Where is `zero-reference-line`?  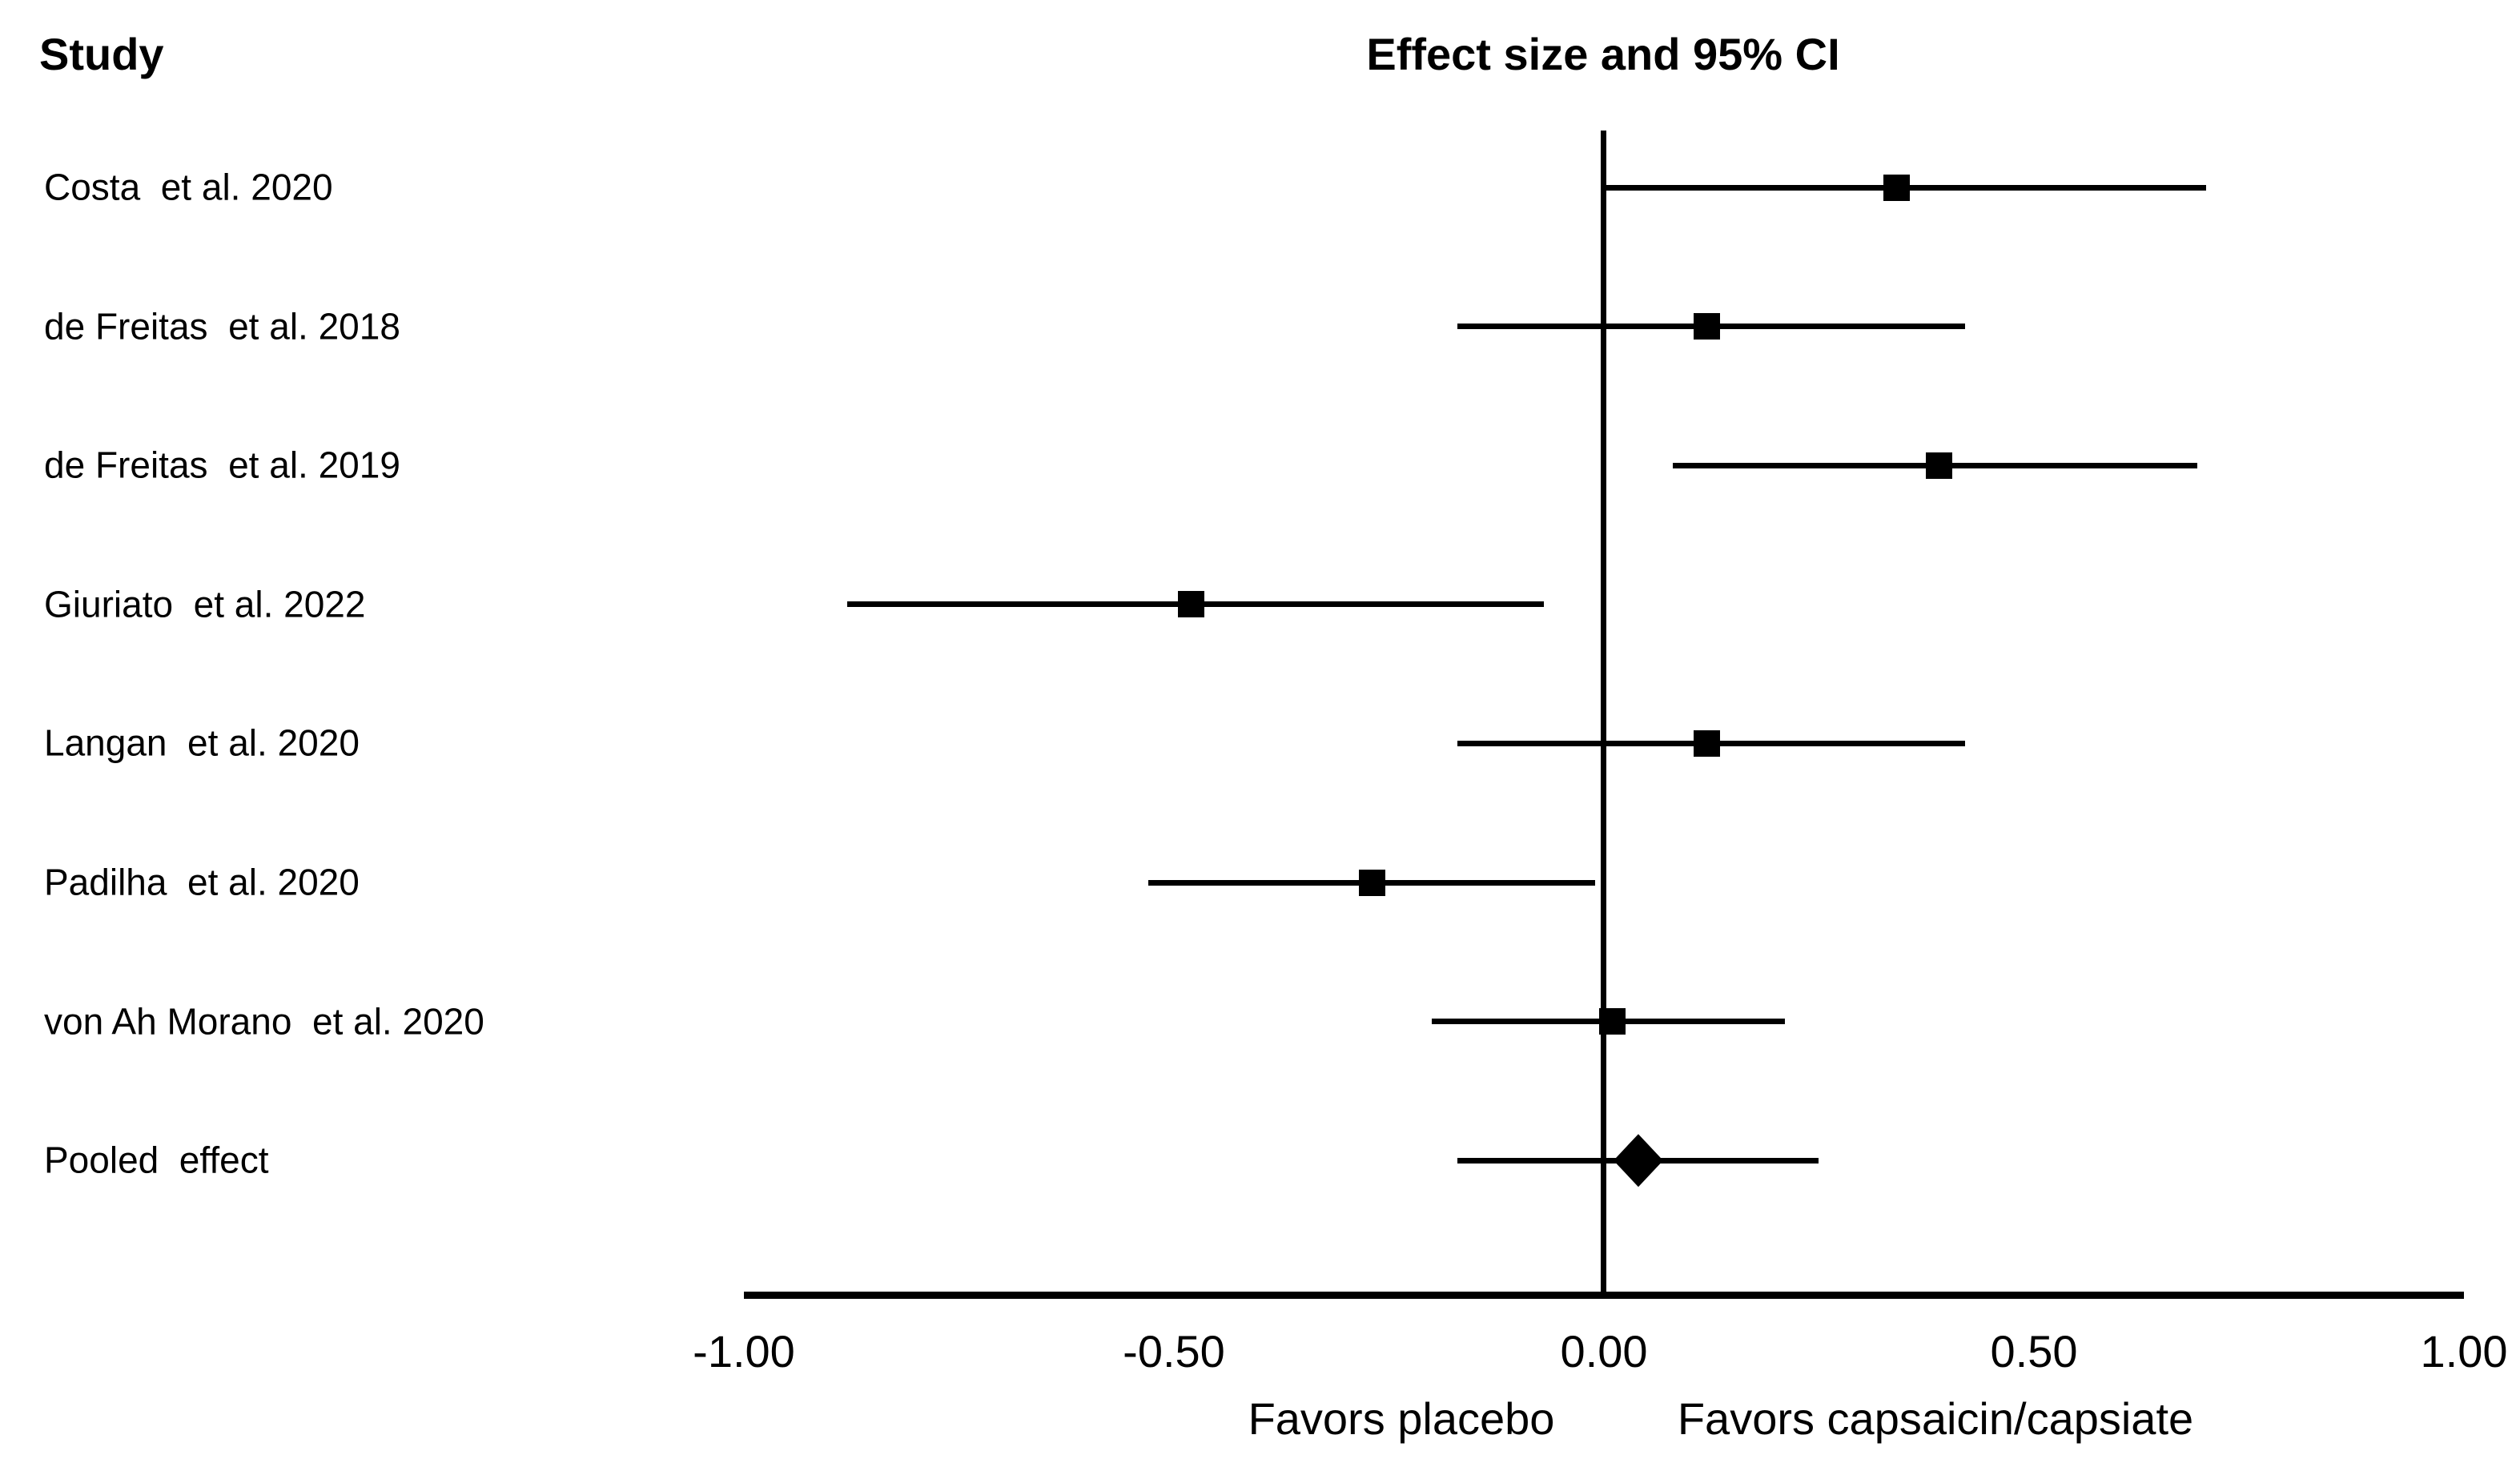 zero-reference-line is located at coordinates (1603, 714).